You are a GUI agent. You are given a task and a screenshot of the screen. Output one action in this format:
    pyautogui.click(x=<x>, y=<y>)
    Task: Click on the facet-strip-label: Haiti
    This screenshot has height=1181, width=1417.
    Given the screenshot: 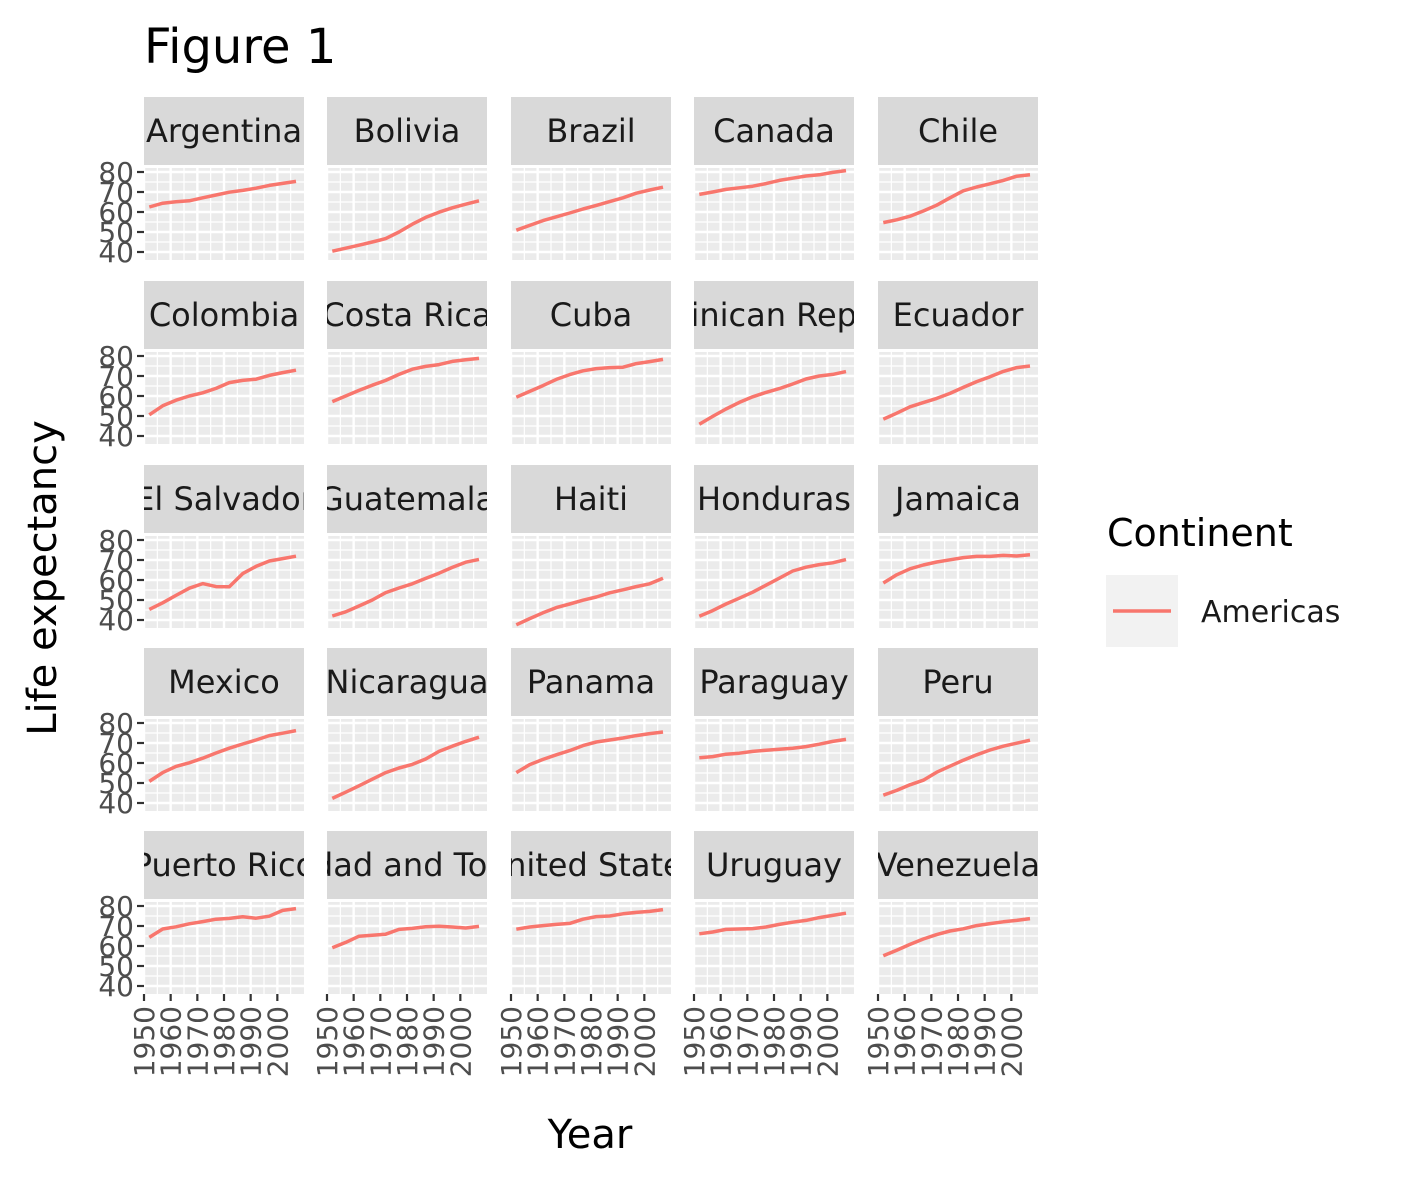 What is the action you would take?
    pyautogui.click(x=591, y=499)
    